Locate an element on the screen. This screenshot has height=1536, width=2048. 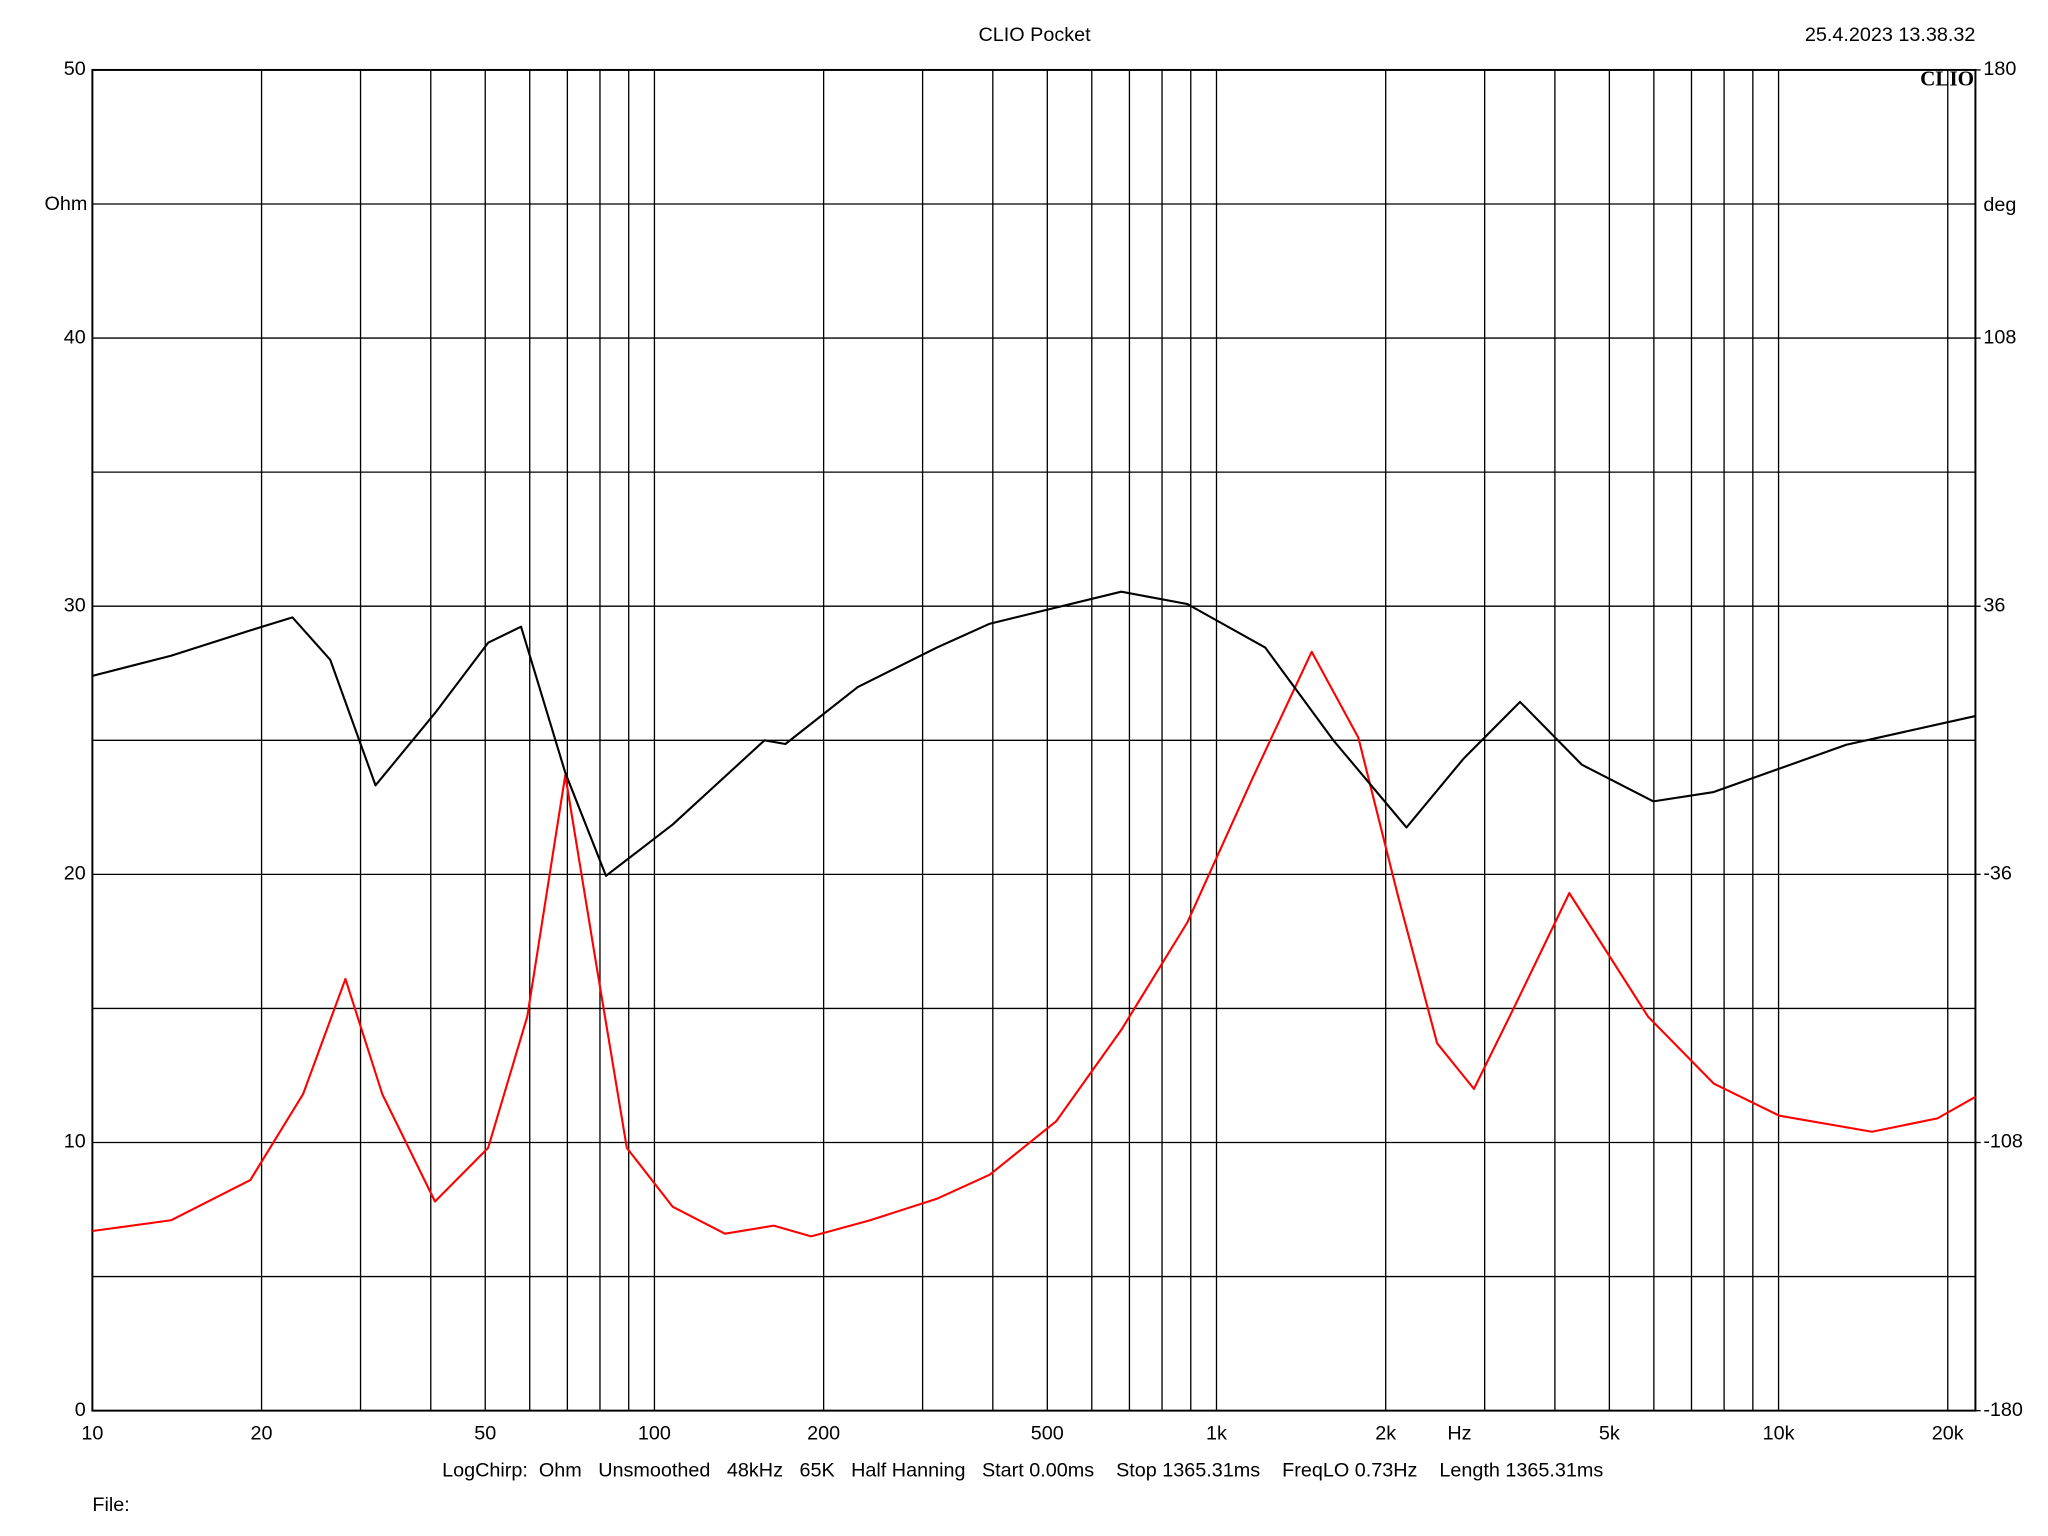
y-tick-label: 50 is located at coordinates (75, 69).